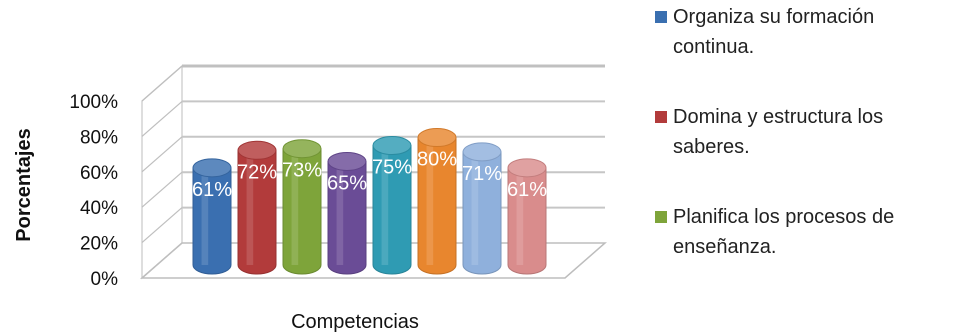 The height and width of the screenshot is (335, 955). What do you see at coordinates (99, 208) in the screenshot?
I see `y-tick-label: 40%` at bounding box center [99, 208].